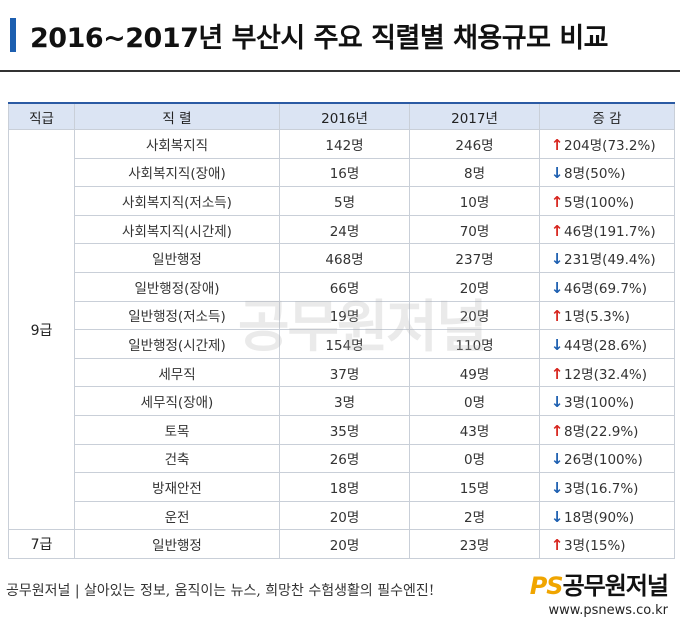 Image resolution: width=680 pixels, height=634 pixels. I want to click on table-row: 세무직(장애) 3명 0명 ↓3명(100%), so click(342, 401).